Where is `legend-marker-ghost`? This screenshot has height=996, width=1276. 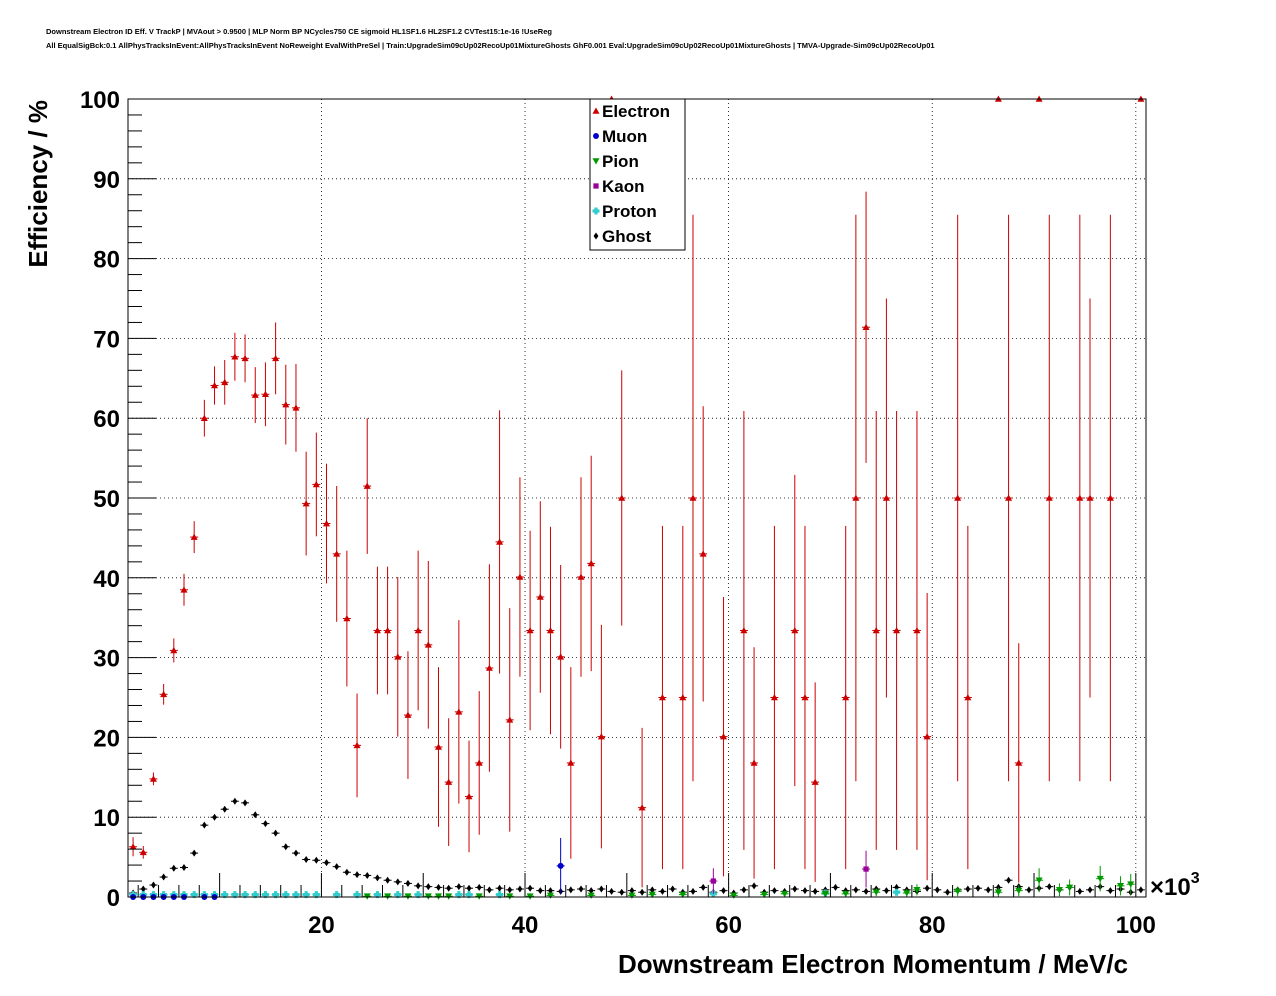 legend-marker-ghost is located at coordinates (596, 236).